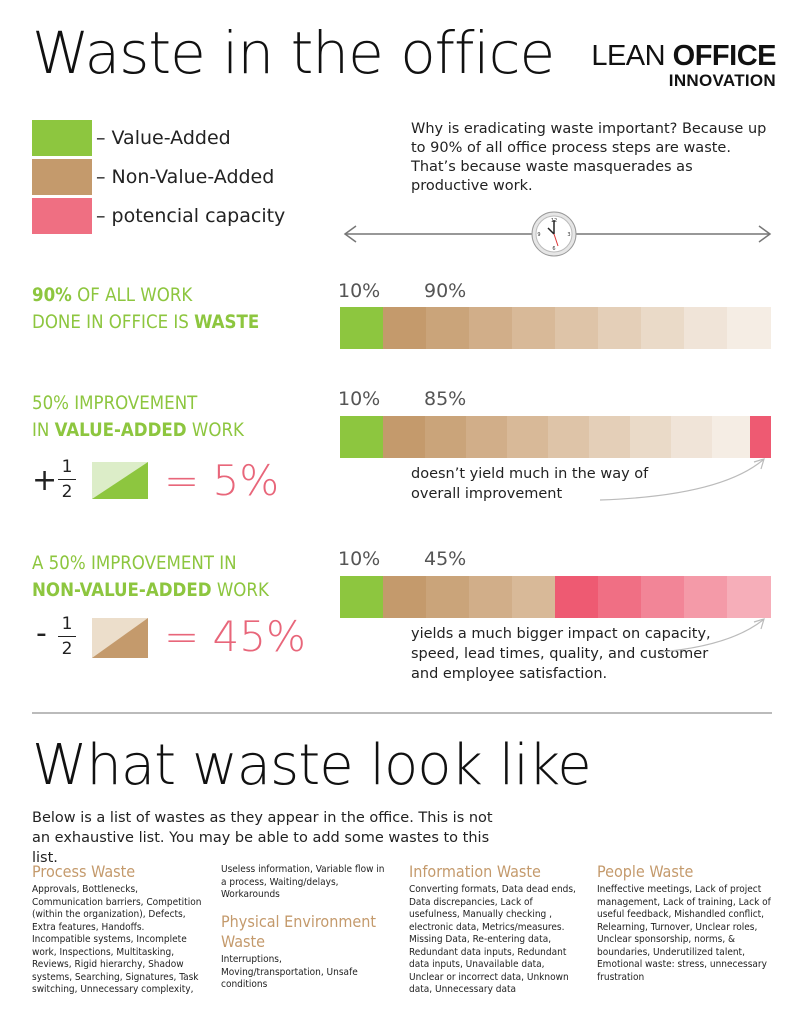  What do you see at coordinates (191, 215) in the screenshot?
I see `legend-label: – potencial capacity` at bounding box center [191, 215].